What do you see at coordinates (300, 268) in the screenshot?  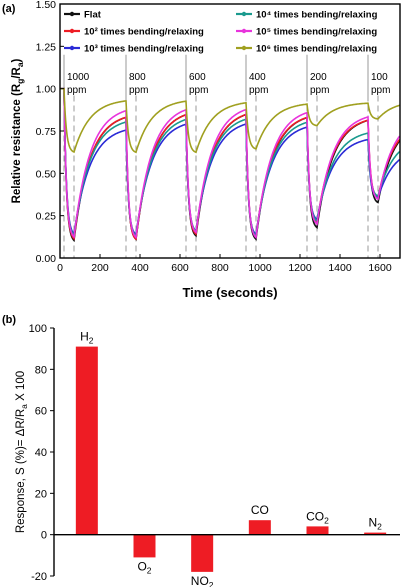 I see `x-tick-label-a: 1200` at bounding box center [300, 268].